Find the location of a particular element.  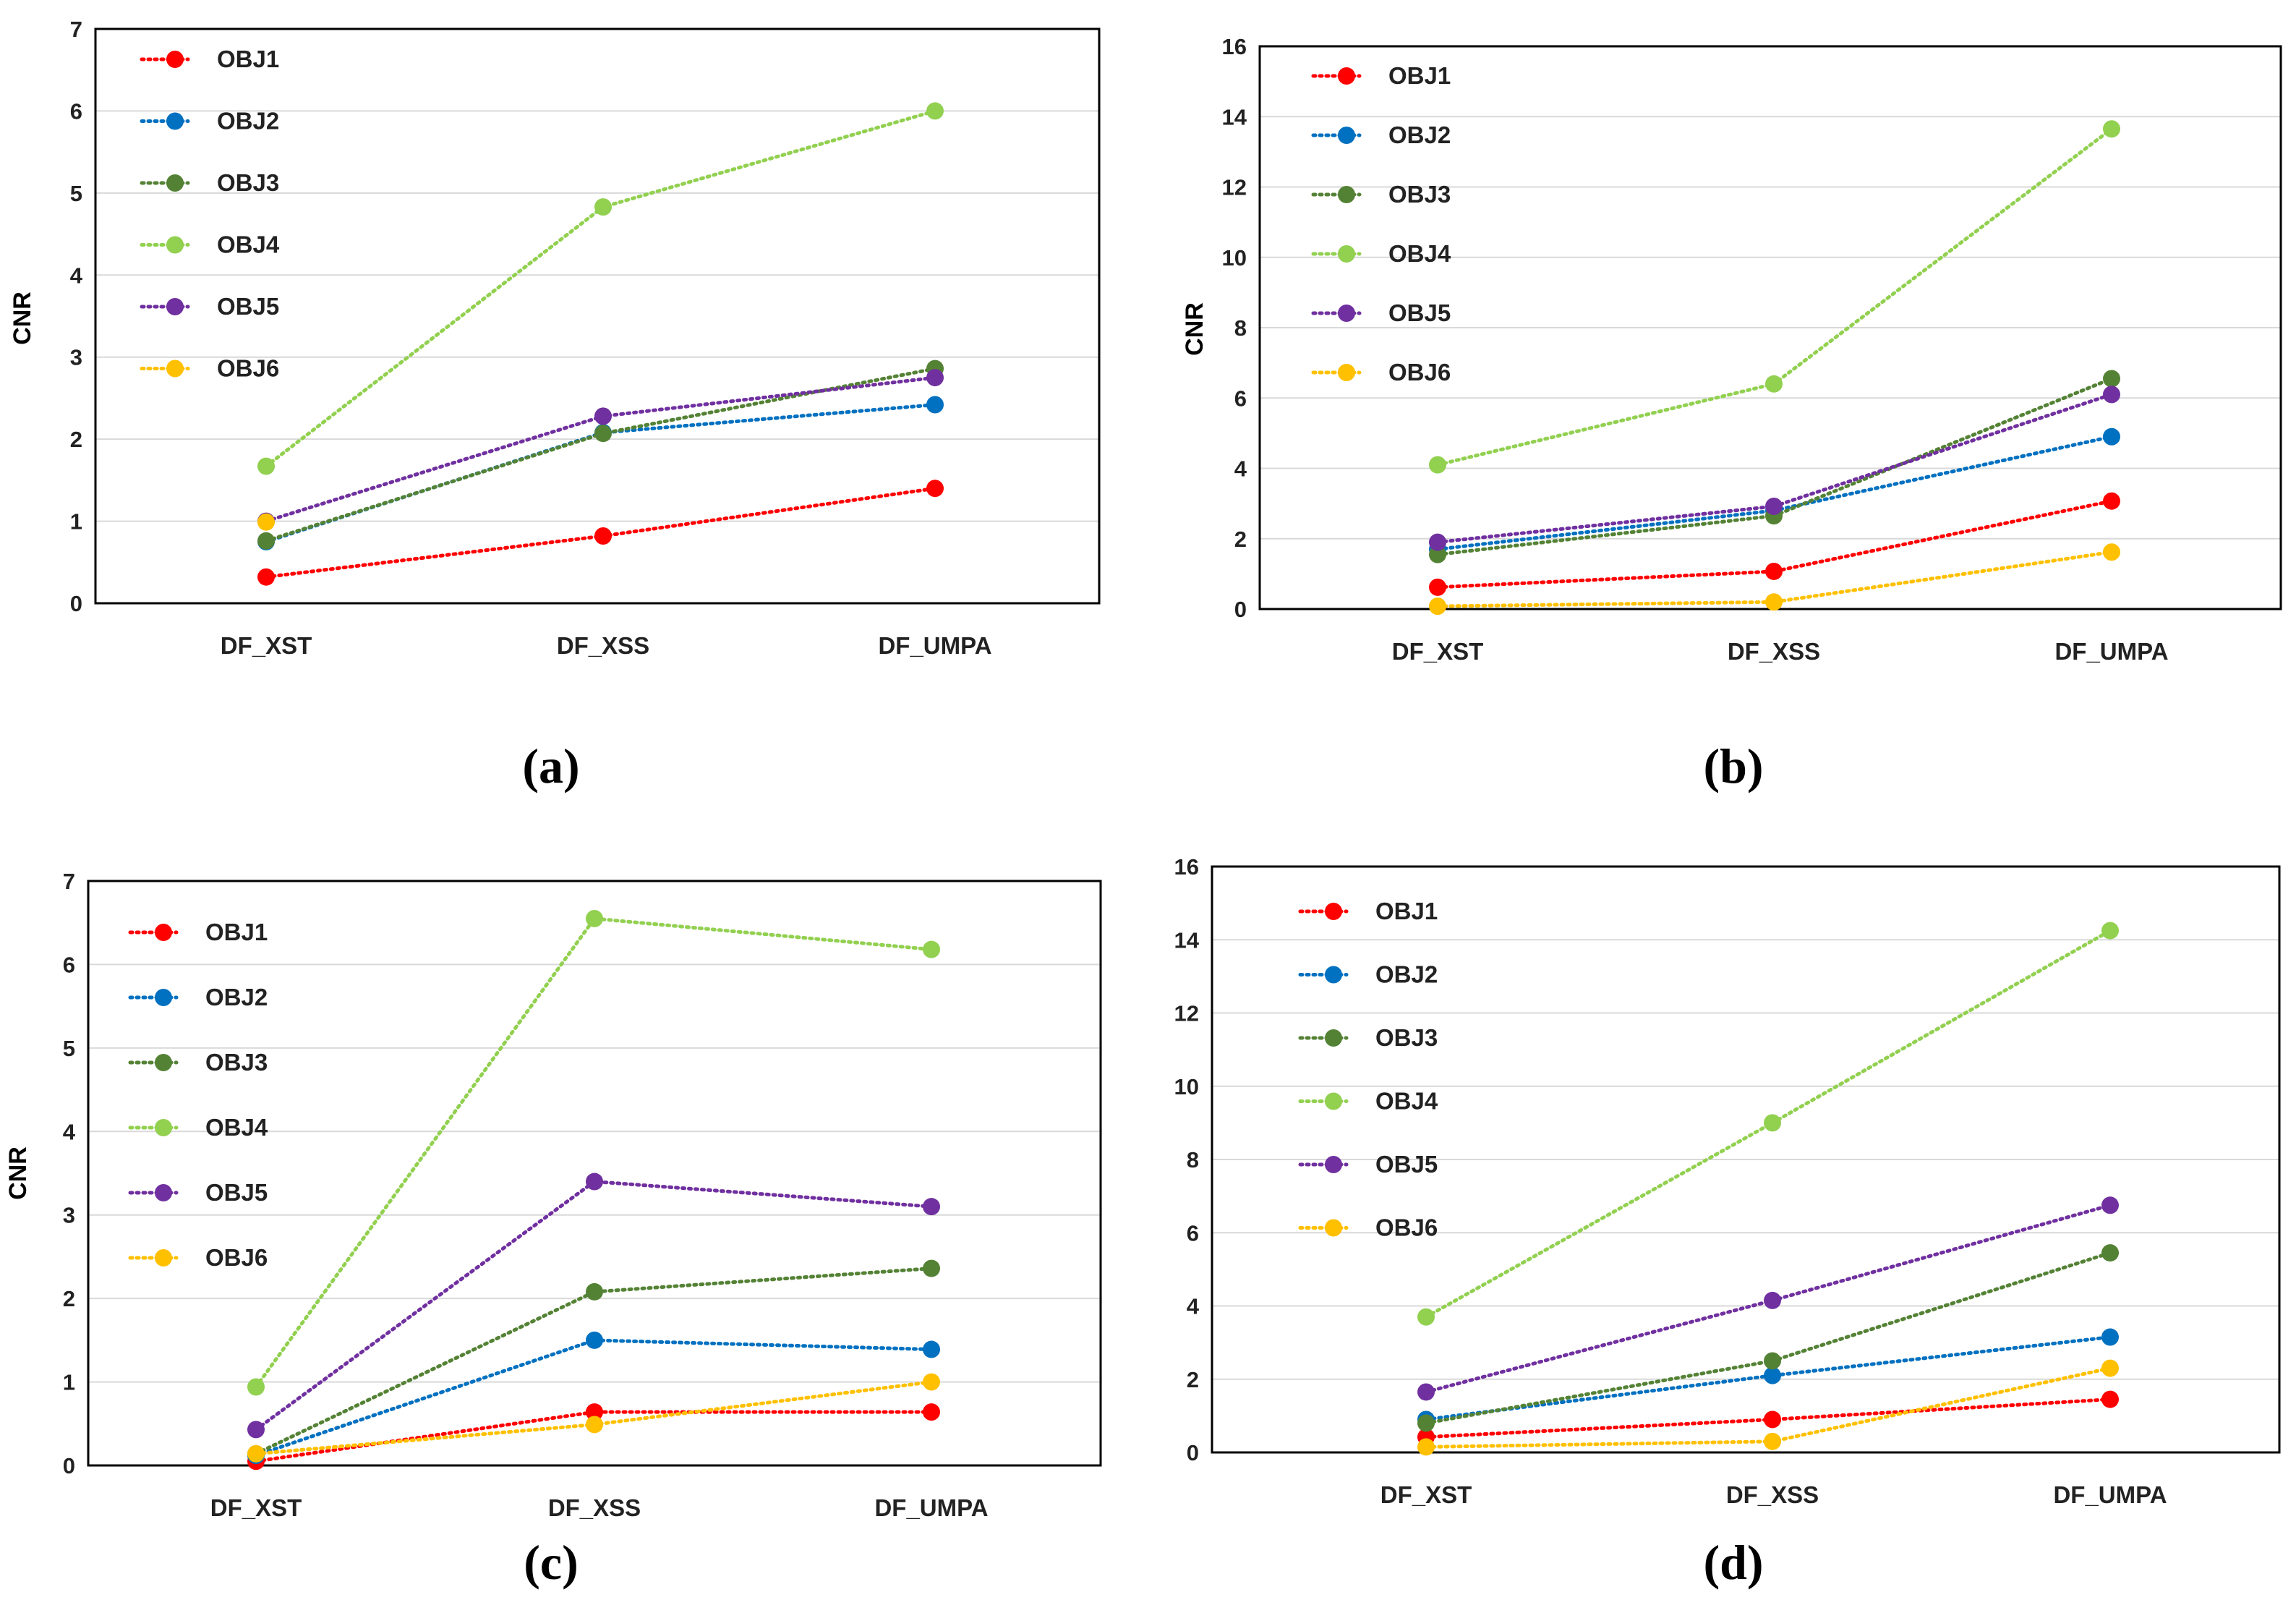

series-obj4 is located at coordinates (1774, 297).